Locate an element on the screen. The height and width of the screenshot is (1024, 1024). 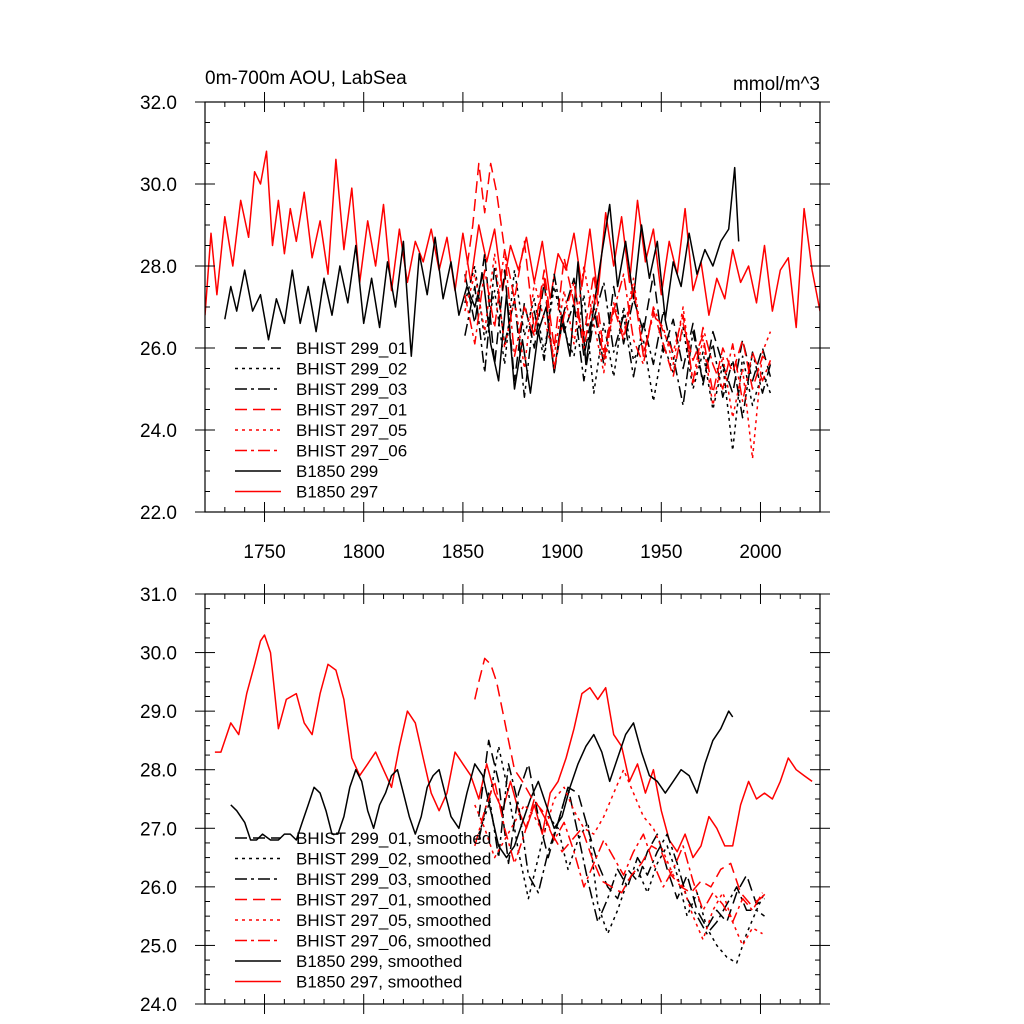
x-tick-label: 1750 is located at coordinates (264, 552).